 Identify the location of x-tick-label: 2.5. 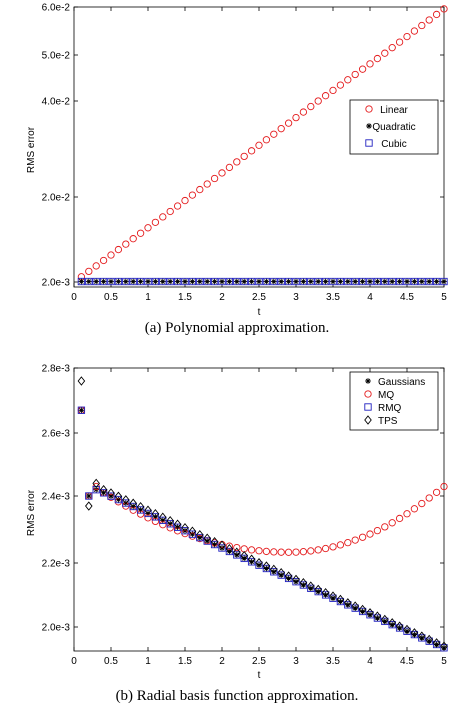
(259, 661).